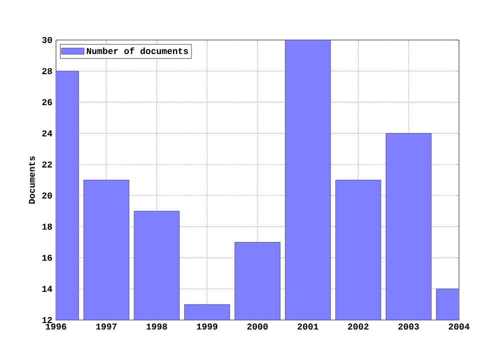 This screenshot has height=350, width=480. Describe the element at coordinates (47, 40) in the screenshot. I see `y-tick-label: 30` at that location.